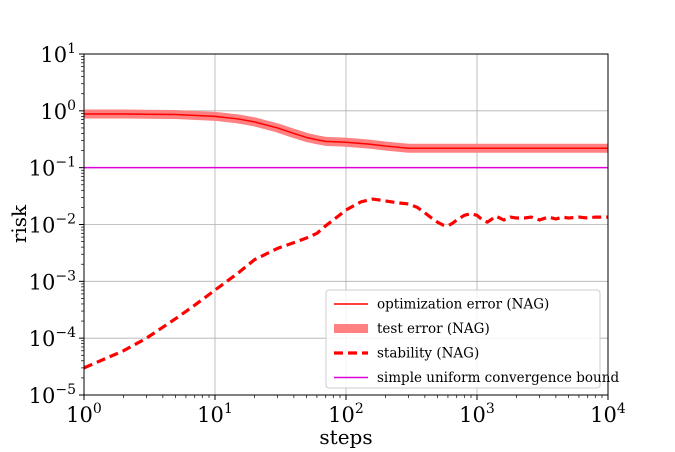 The width and height of the screenshot is (675, 452). I want to click on y-tick-label: 10⁻⁴, so click(52, 338).